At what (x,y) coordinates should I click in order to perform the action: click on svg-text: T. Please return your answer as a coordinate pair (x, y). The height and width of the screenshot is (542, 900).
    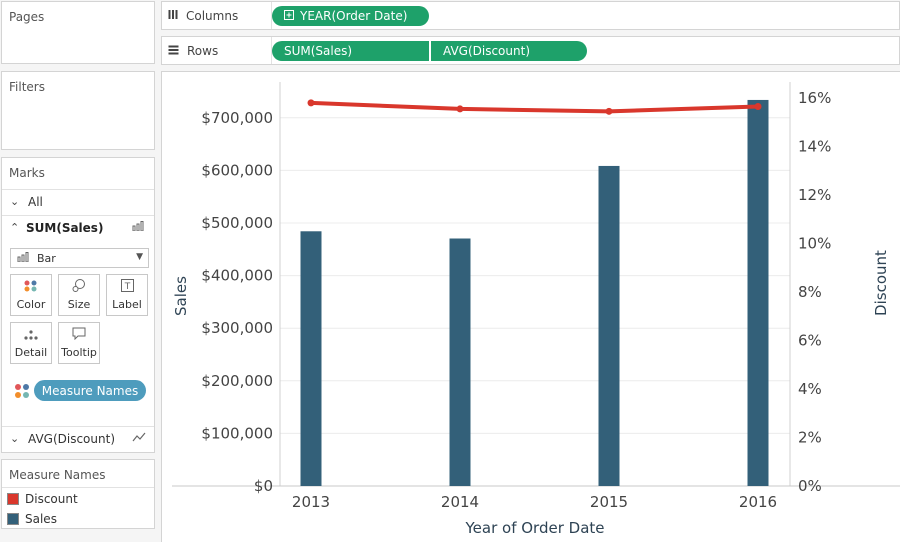
    Looking at the image, I should click on (126, 287).